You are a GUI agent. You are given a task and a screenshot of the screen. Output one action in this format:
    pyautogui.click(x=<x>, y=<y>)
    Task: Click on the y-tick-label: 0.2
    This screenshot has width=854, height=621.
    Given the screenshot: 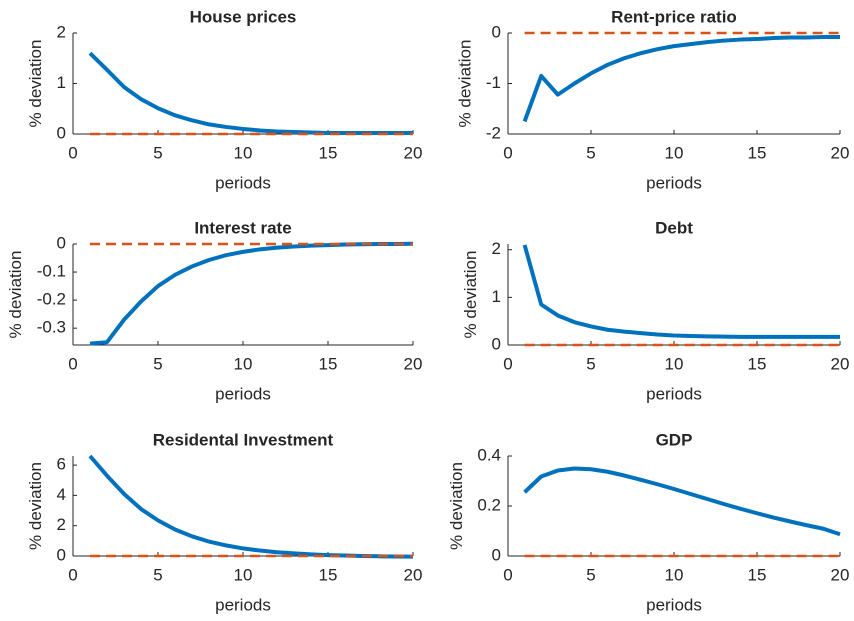 What is the action you would take?
    pyautogui.click(x=489, y=504)
    